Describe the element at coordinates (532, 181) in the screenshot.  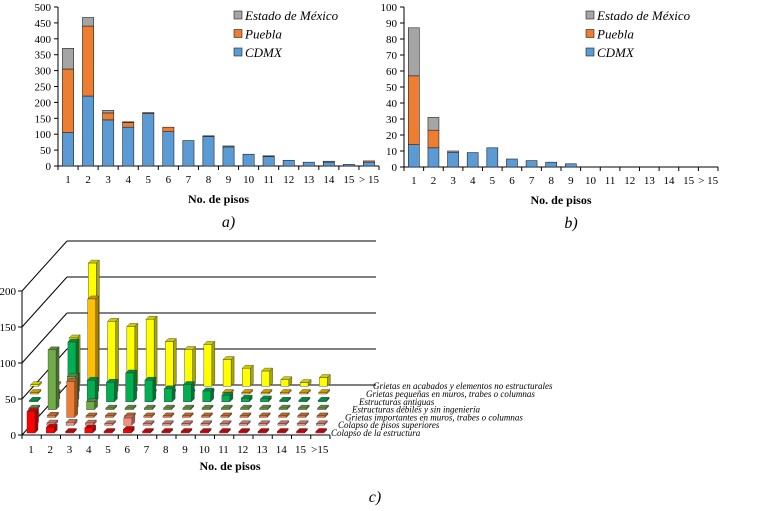
I see `x-tick-label: 7` at that location.